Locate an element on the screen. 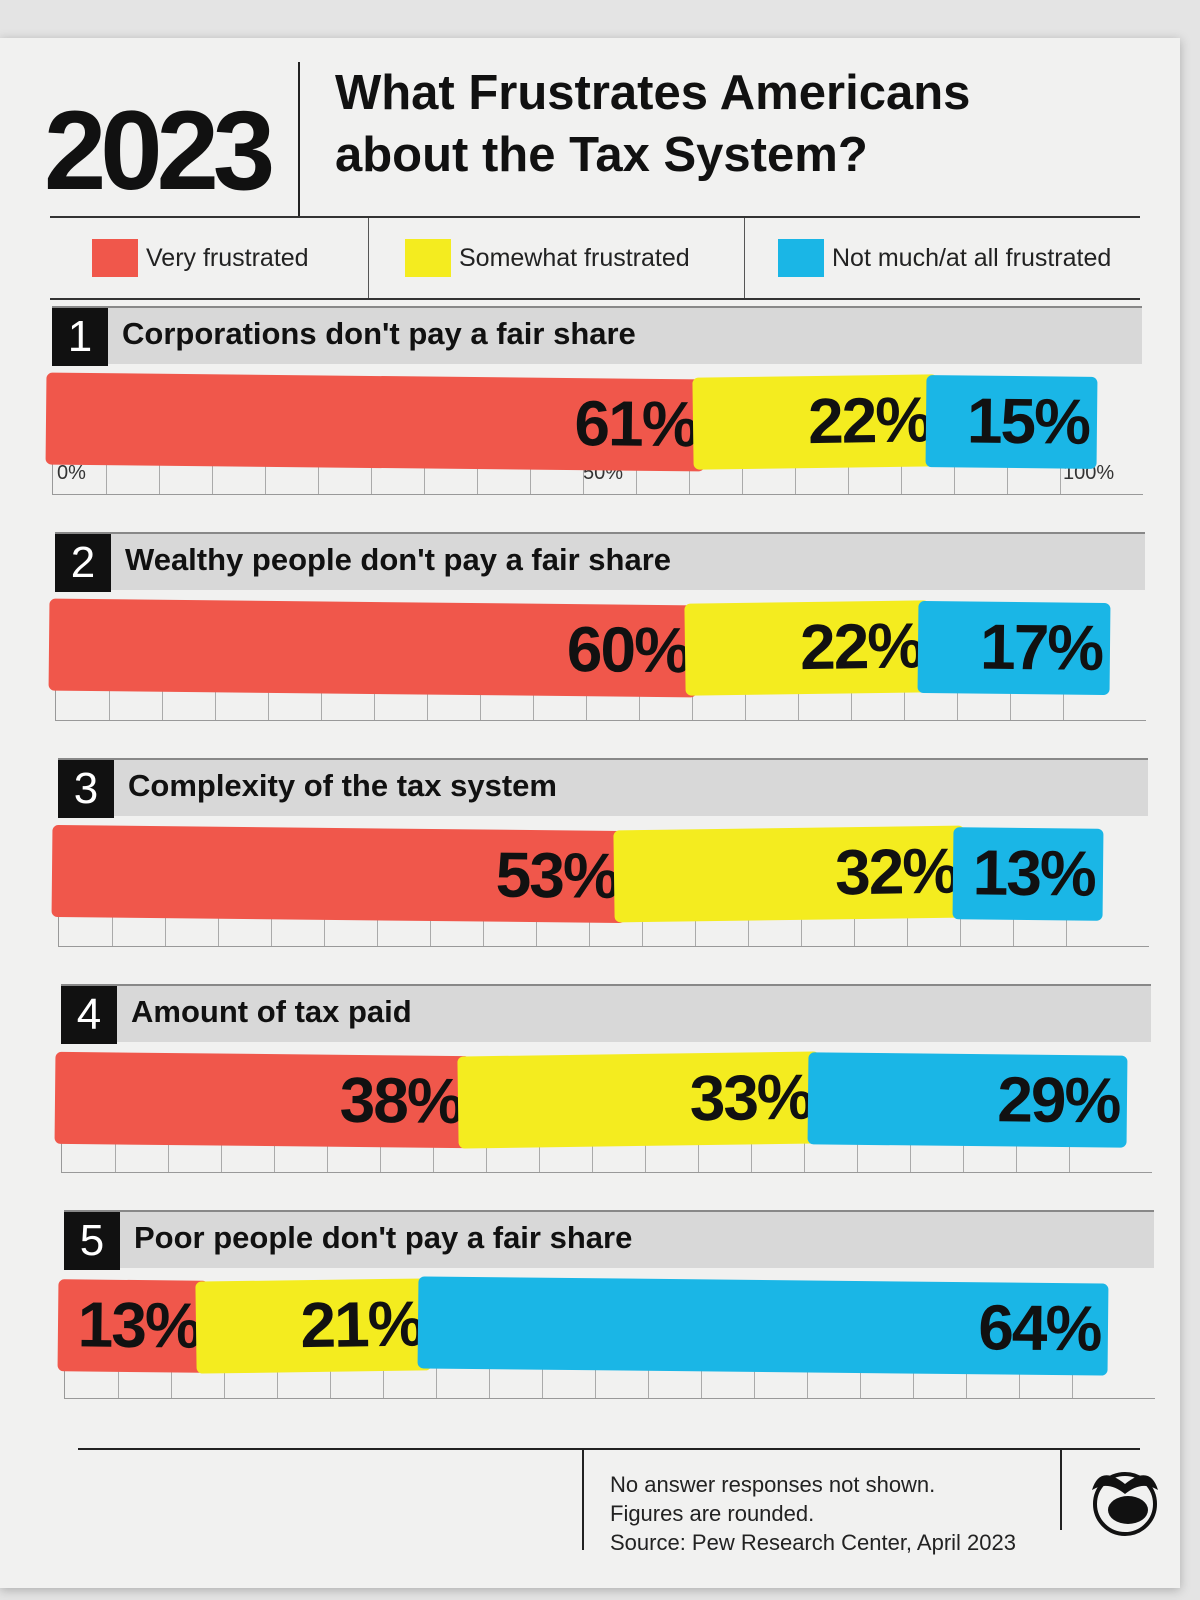 This screenshot has width=1200, height=1600. legend-very: Very frustrated is located at coordinates (200, 258).